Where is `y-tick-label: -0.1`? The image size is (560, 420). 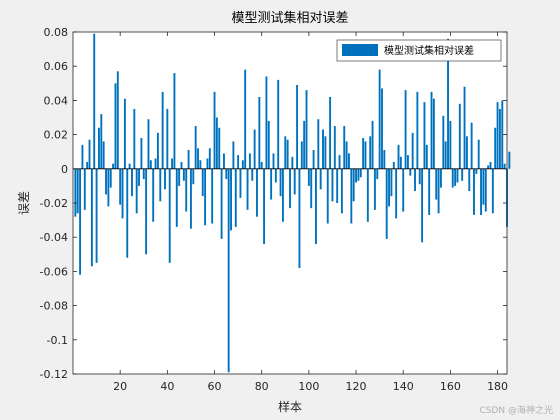 y-tick-label: -0.1 is located at coordinates (57, 340).